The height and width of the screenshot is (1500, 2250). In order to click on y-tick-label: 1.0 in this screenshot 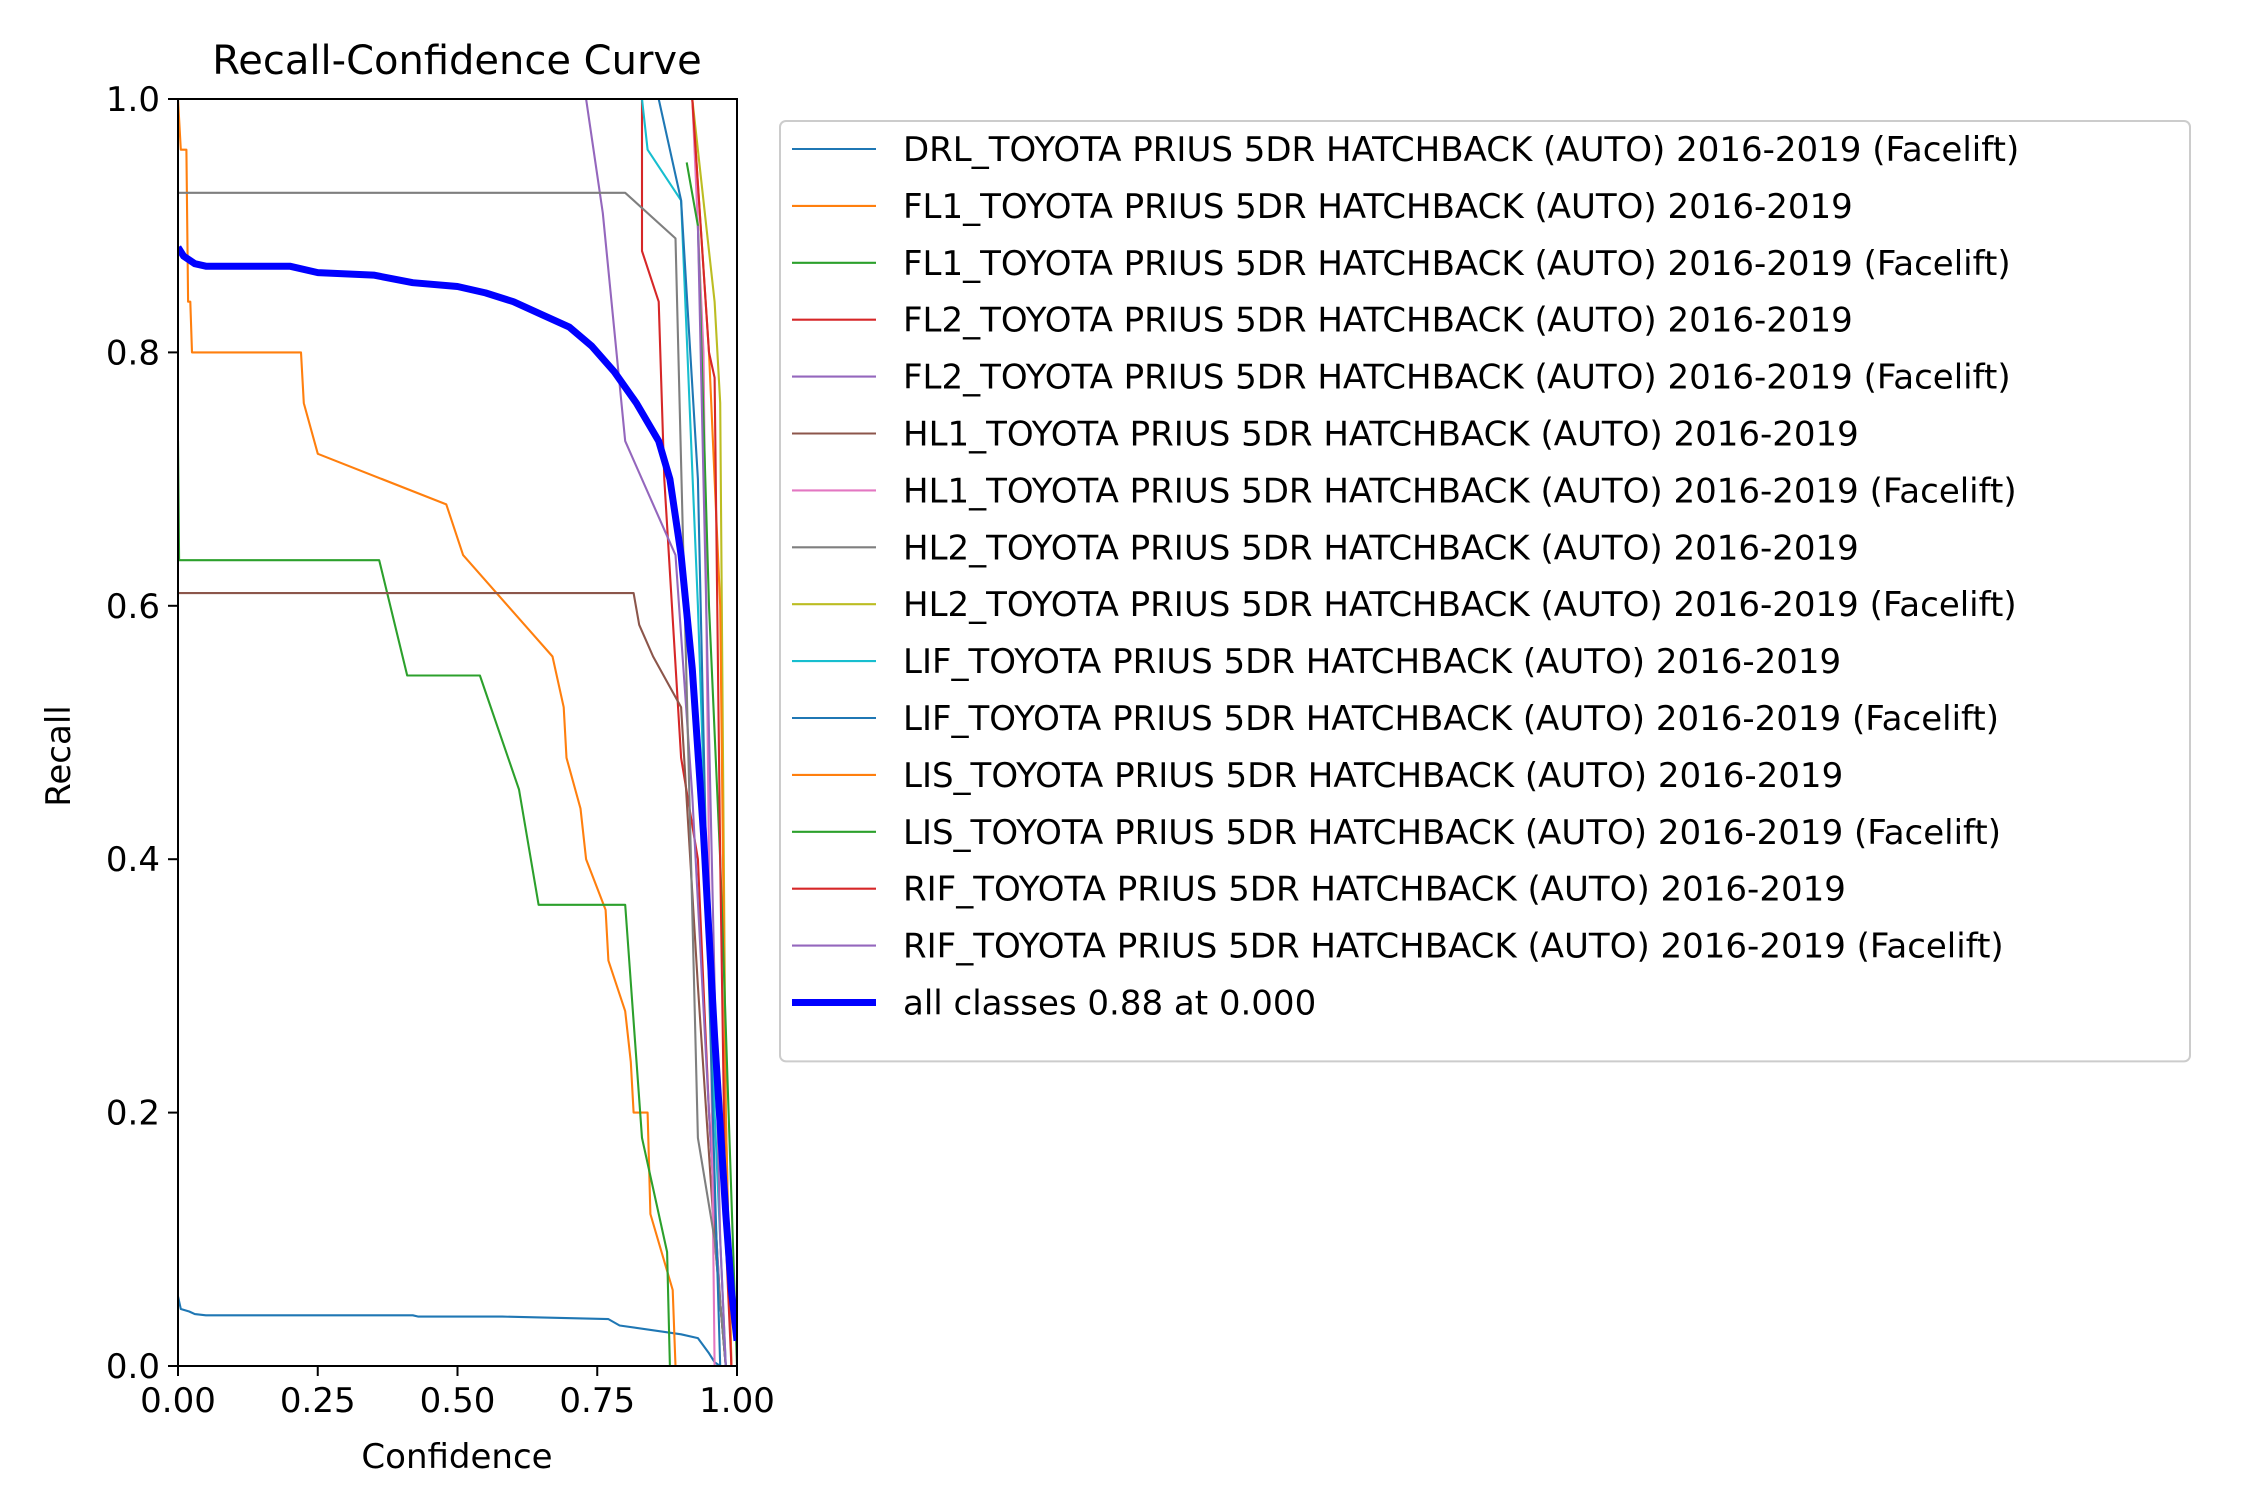, I will do `click(133, 100)`.